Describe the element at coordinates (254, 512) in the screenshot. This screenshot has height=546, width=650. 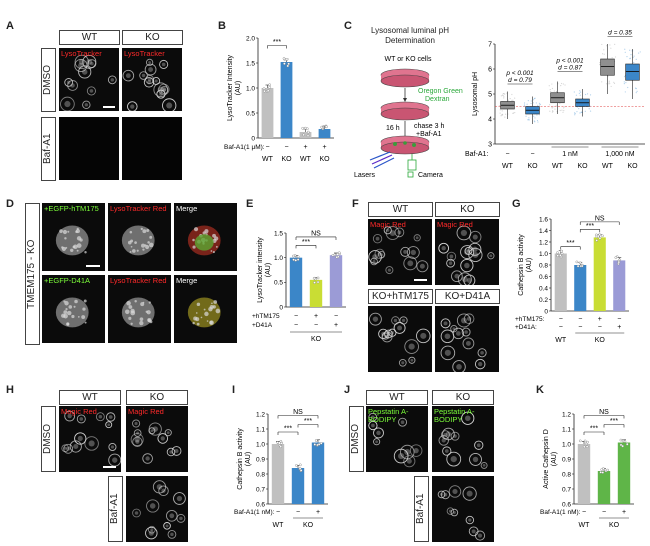
I see `condition-row-label: Baf-A1(1 nM):` at that location.